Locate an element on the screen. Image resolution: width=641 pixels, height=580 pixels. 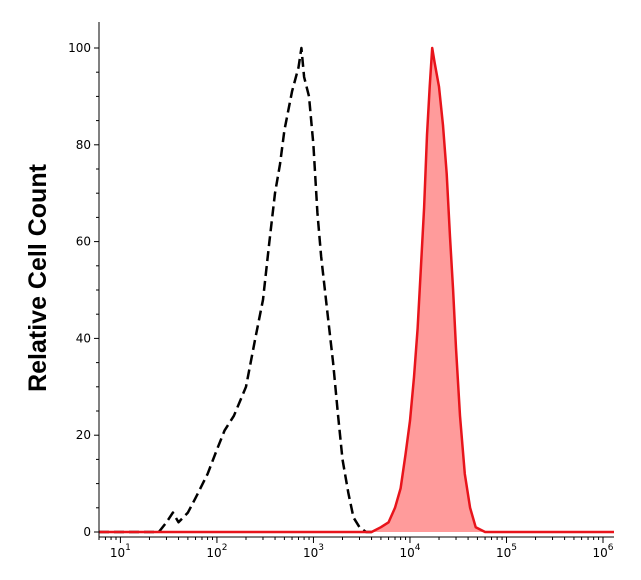
x-tick-label: 10⁴ is located at coordinates (409, 551).